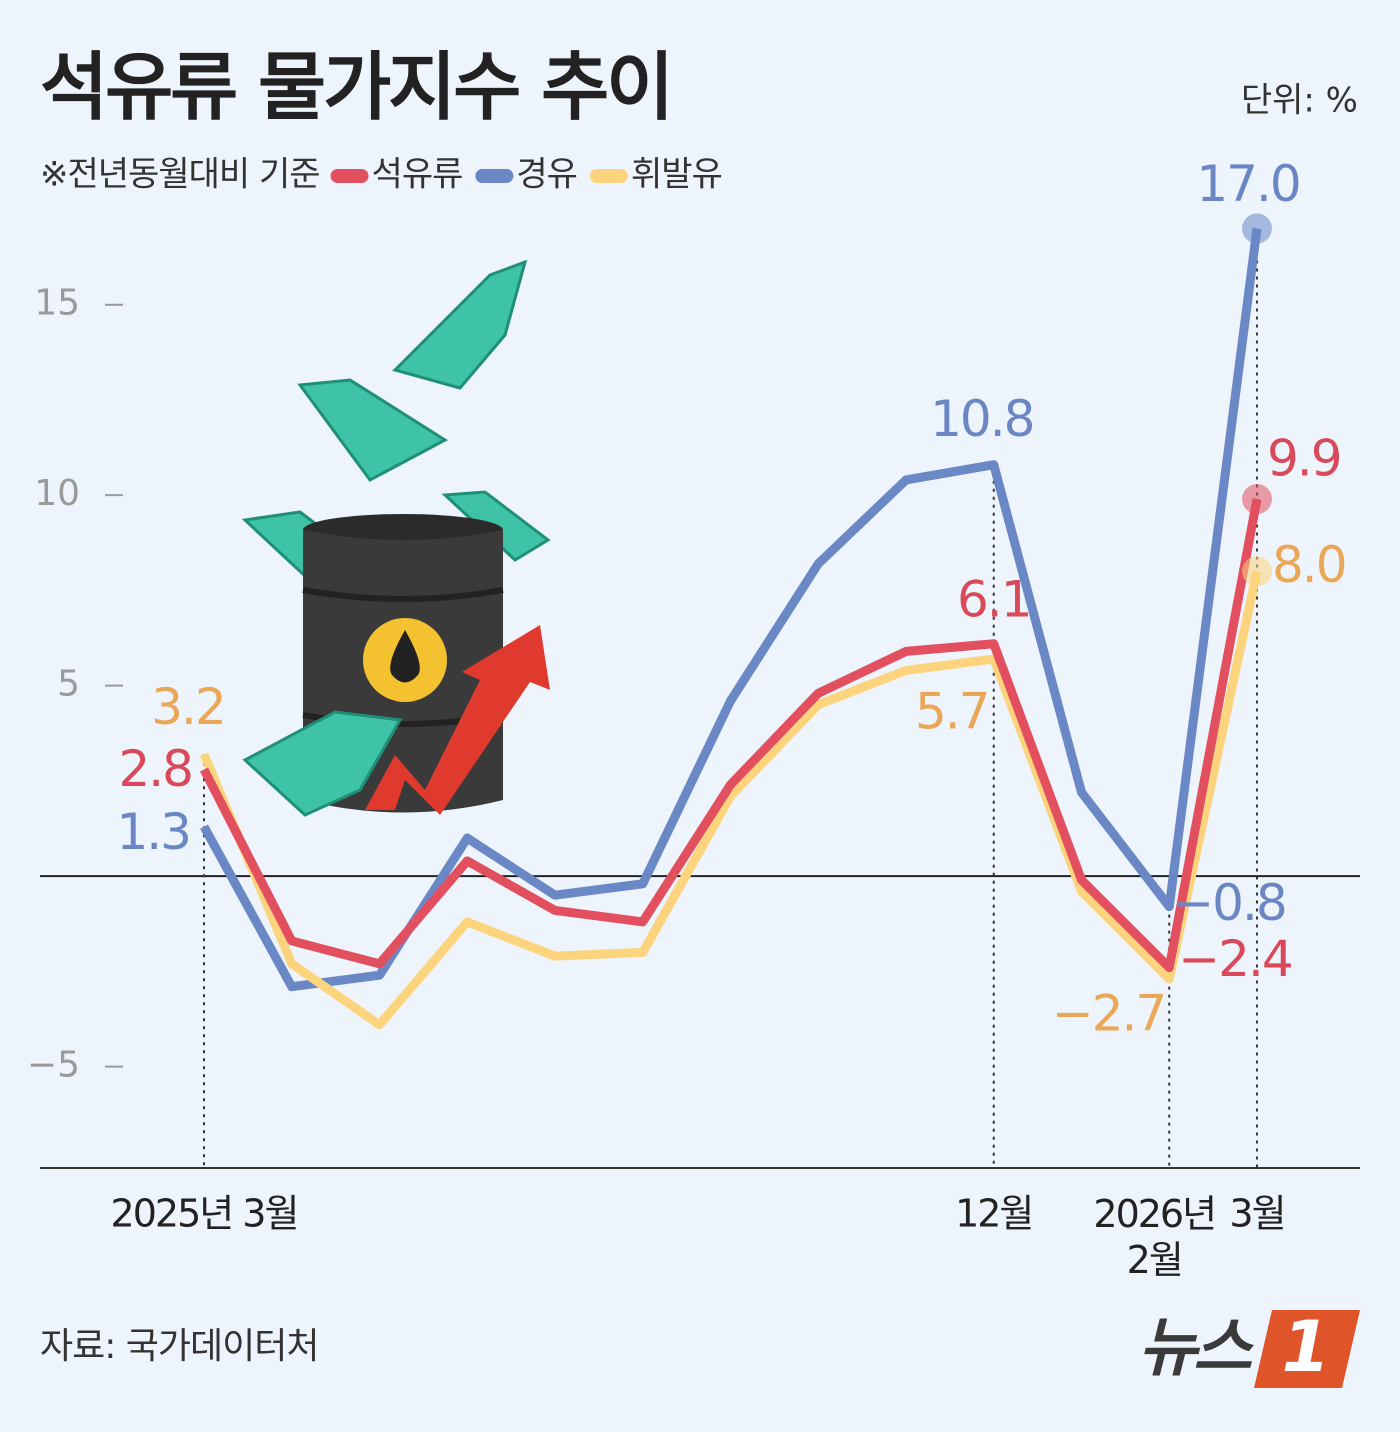 The height and width of the screenshot is (1432, 1400). I want to click on value-label: 6.1, so click(994, 599).